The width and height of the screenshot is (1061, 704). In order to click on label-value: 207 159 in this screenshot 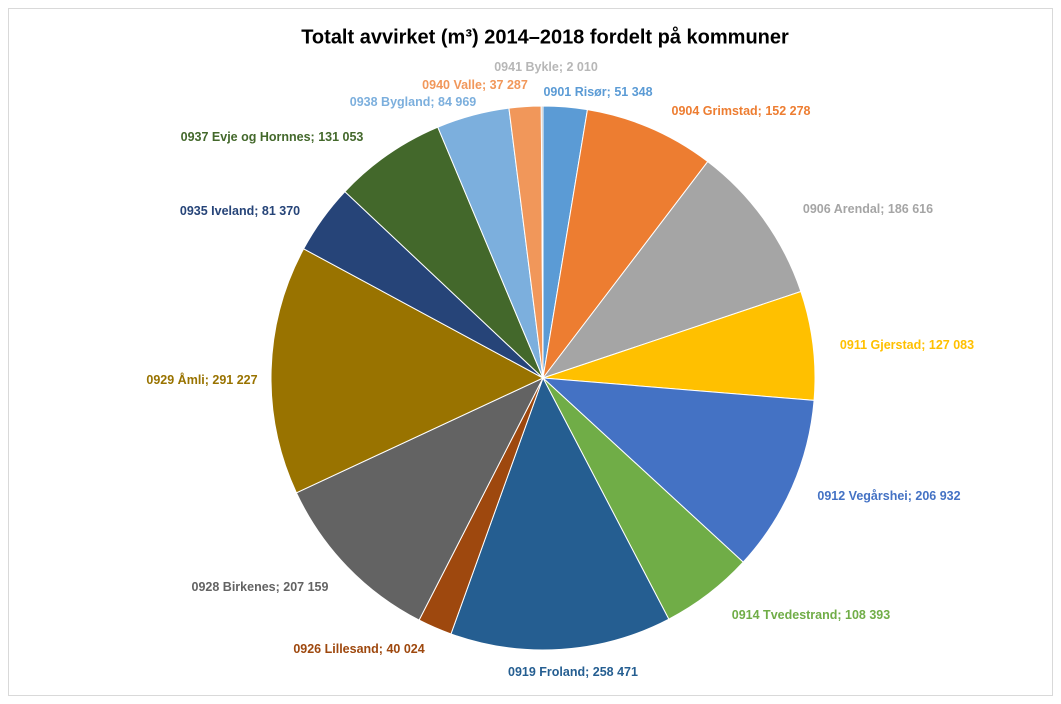, I will do `click(305, 587)`.